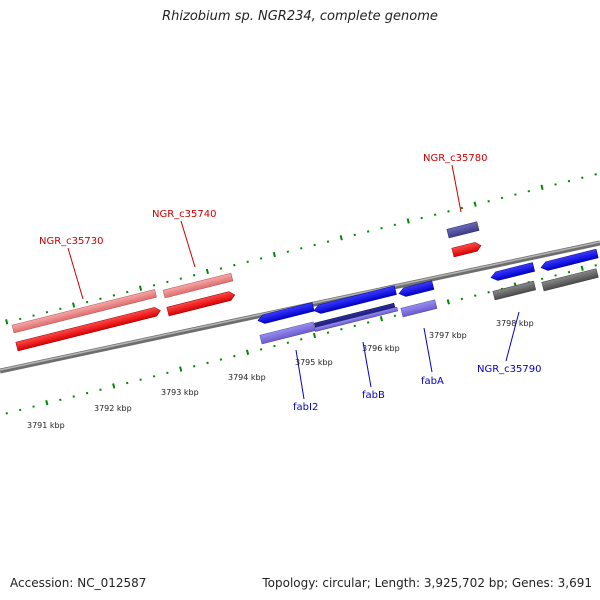 This screenshot has height=600, width=600. Describe the element at coordinates (201, 303) in the screenshot. I see `gene-ngr-c35740-red` at that location.